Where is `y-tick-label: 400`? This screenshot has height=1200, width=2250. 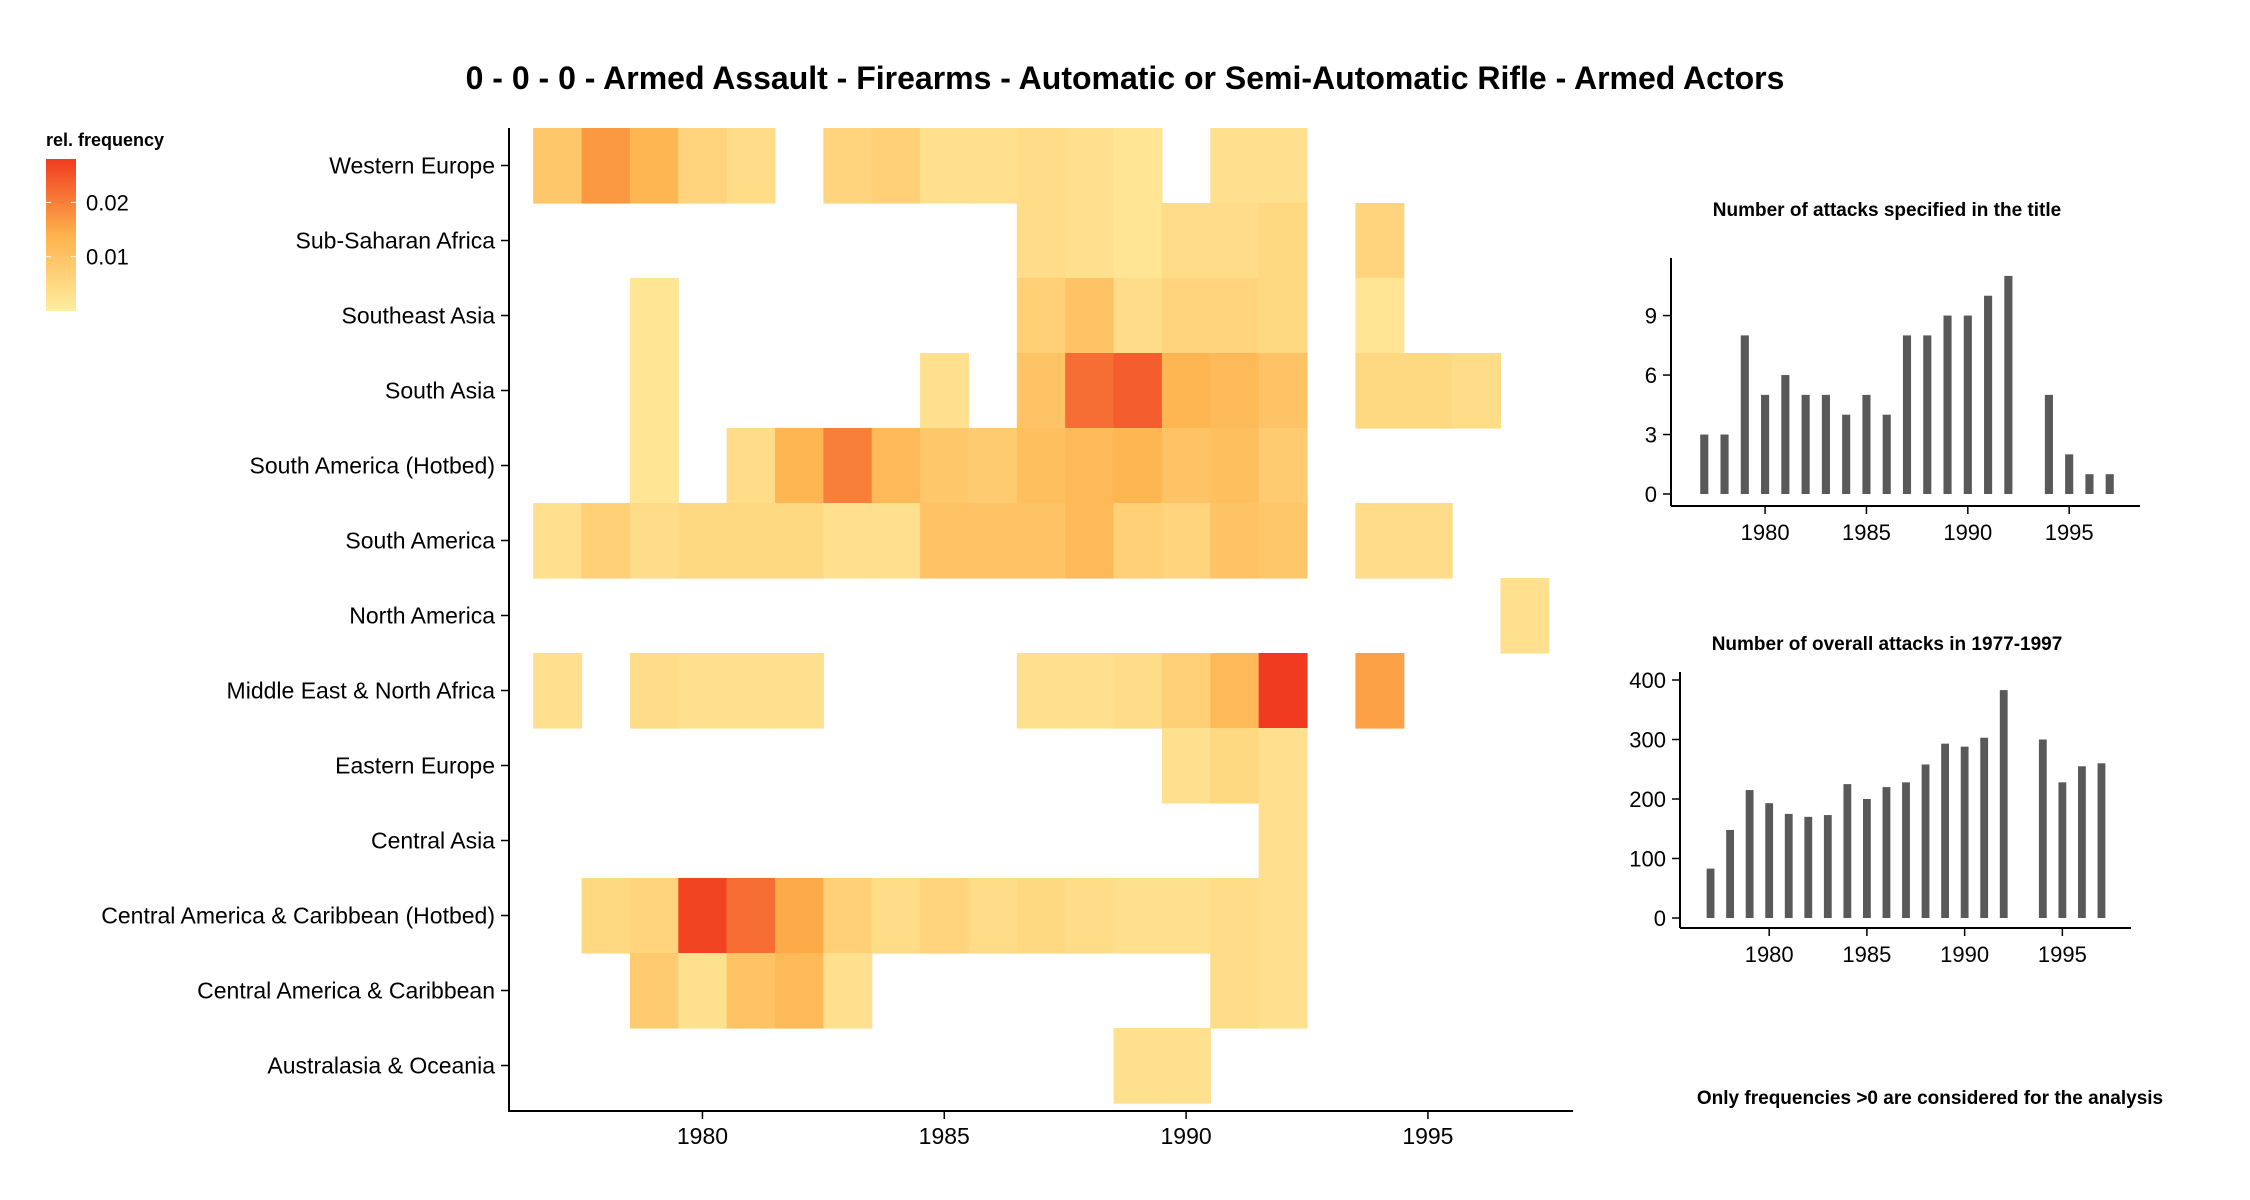 y-tick-label: 400 is located at coordinates (1647, 680).